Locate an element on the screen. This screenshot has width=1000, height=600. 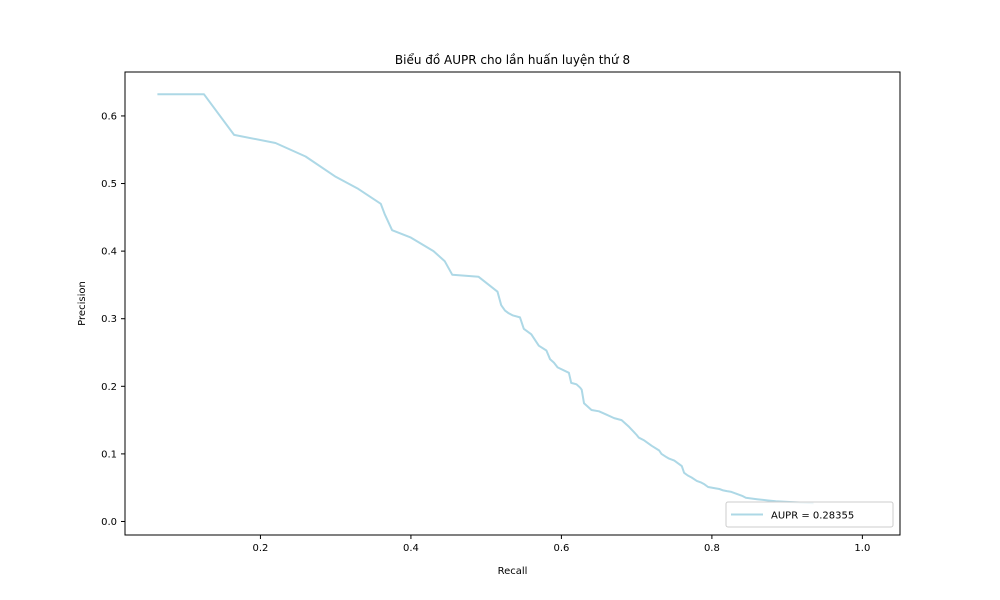
x-tick-label: 0.8 is located at coordinates (712, 548).